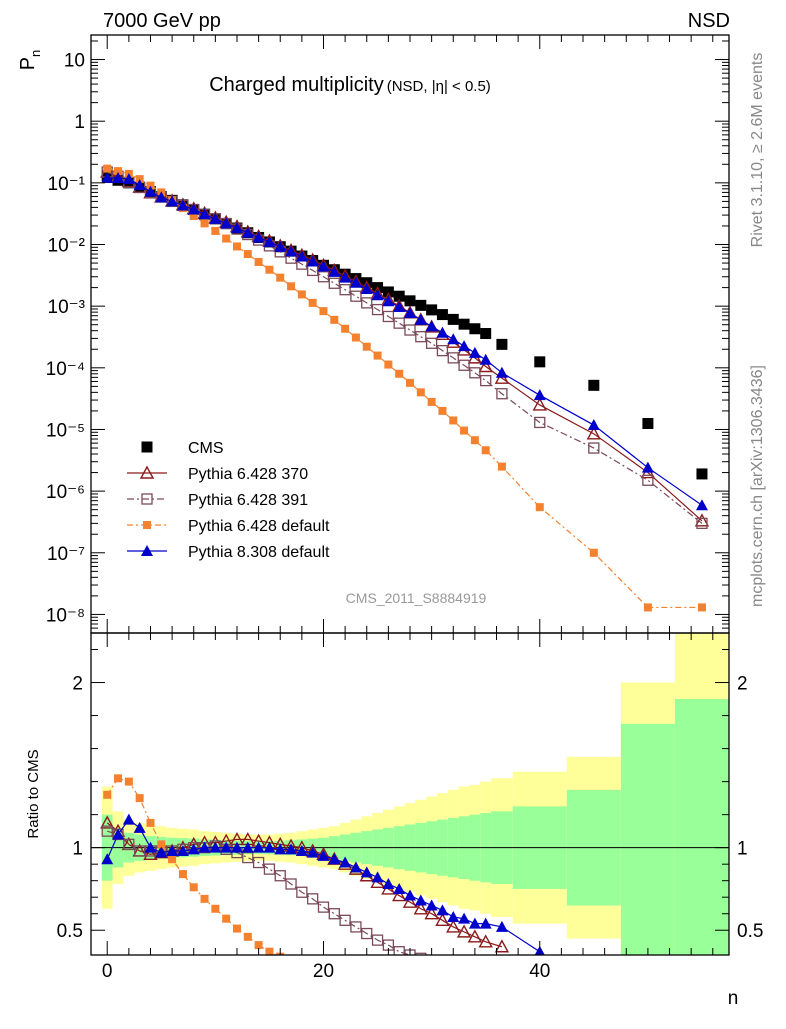  Describe the element at coordinates (79, 122) in the screenshot. I see `ytick-label: 1` at that location.